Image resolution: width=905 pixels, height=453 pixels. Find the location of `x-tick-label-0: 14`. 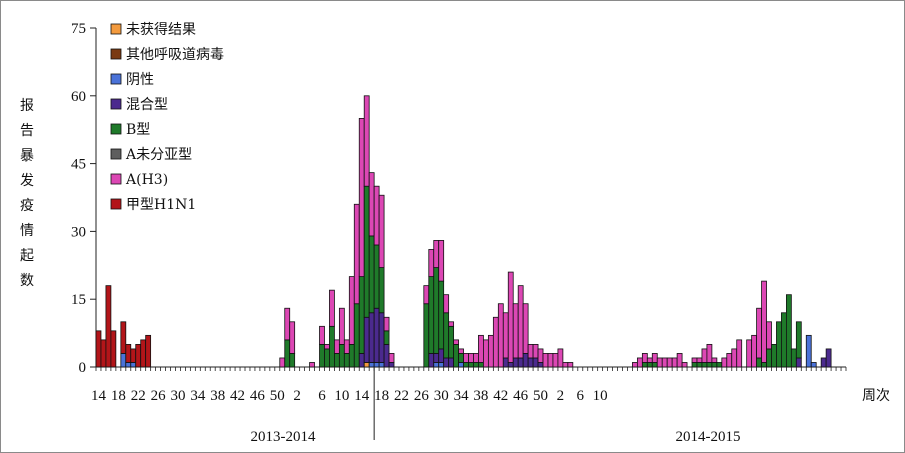

x-tick-label-0: 14 is located at coordinates (99, 396).